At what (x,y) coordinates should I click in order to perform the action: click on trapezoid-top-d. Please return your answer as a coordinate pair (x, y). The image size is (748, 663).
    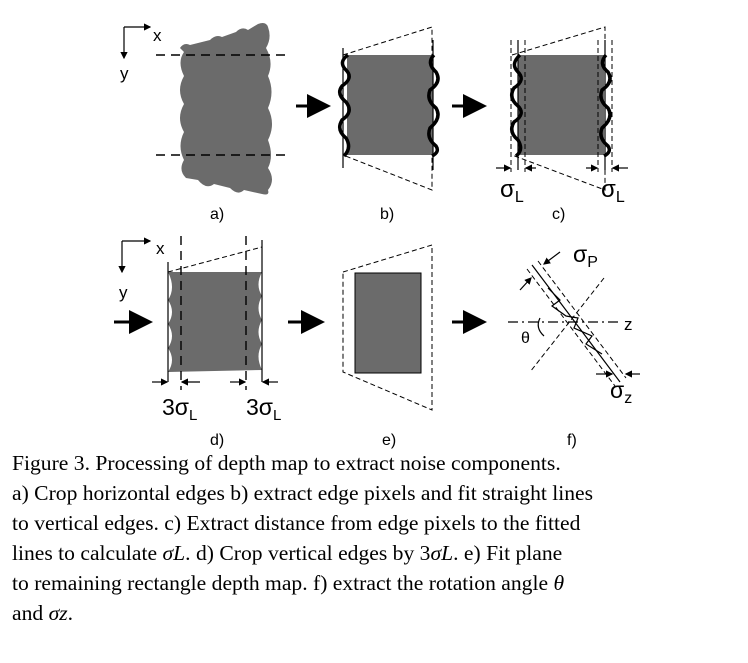
    Looking at the image, I should click on (215, 259).